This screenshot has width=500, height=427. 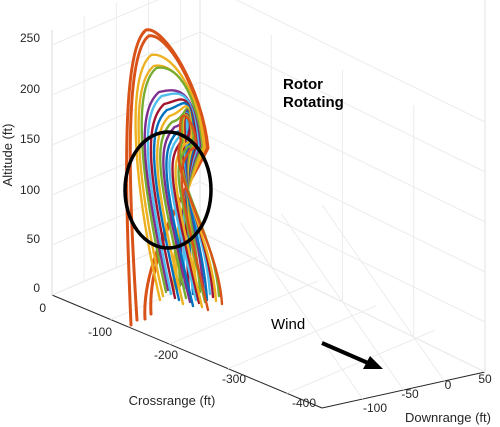 I want to click on downrange-tick-labels: -100 -50 0 50, so click(x=427, y=393).